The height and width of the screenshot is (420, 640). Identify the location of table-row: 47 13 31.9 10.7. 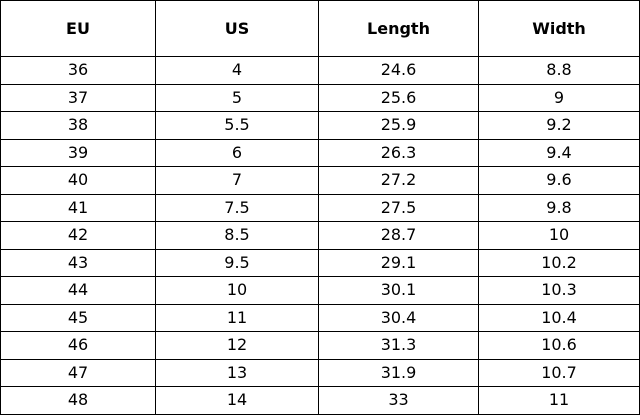
(320, 372).